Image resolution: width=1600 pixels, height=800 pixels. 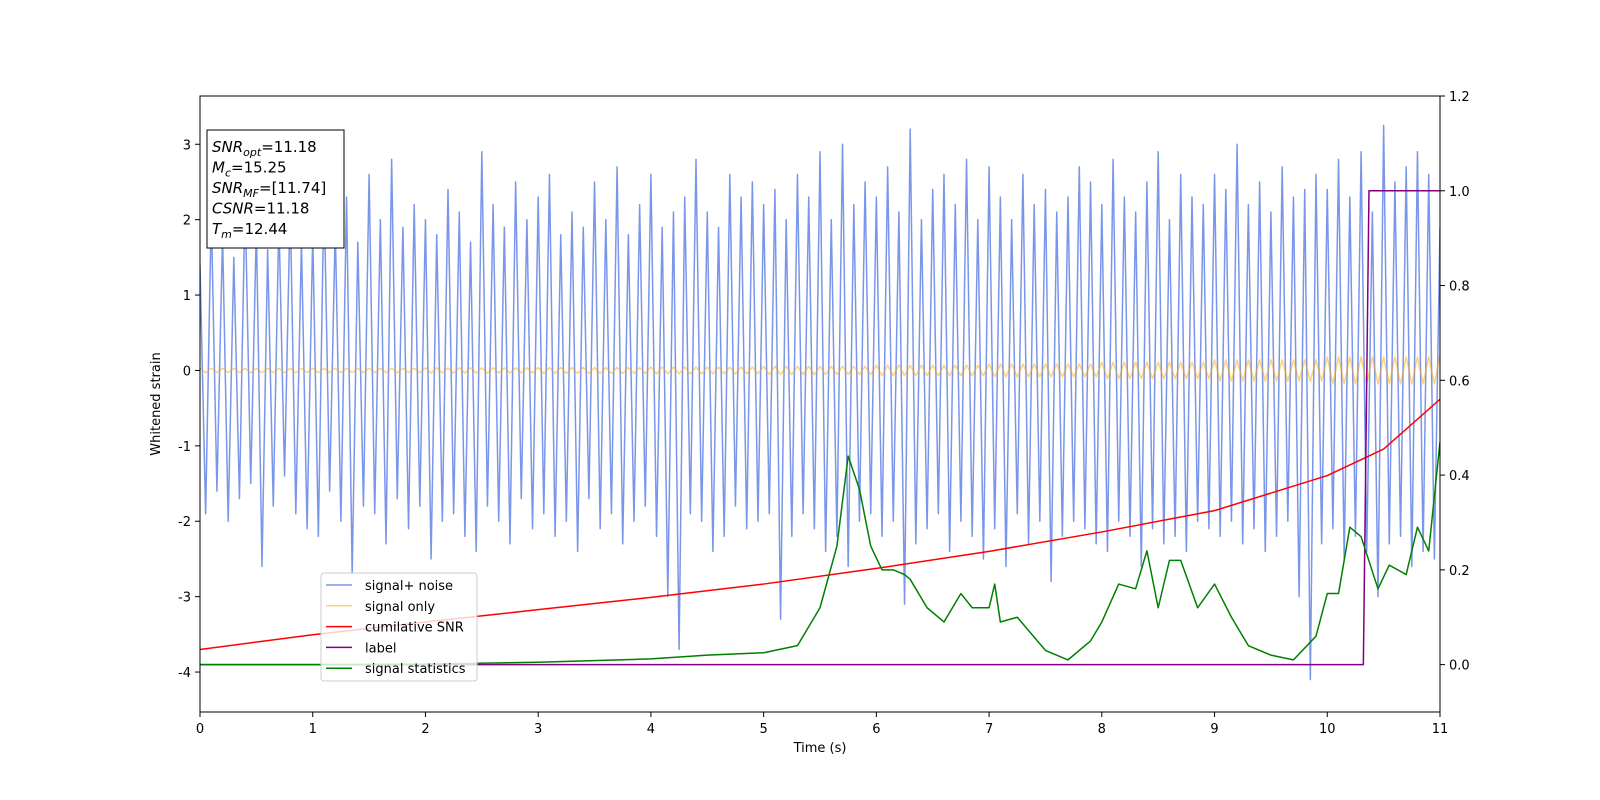 What do you see at coordinates (313, 729) in the screenshot?
I see `x-tick-label: 1` at bounding box center [313, 729].